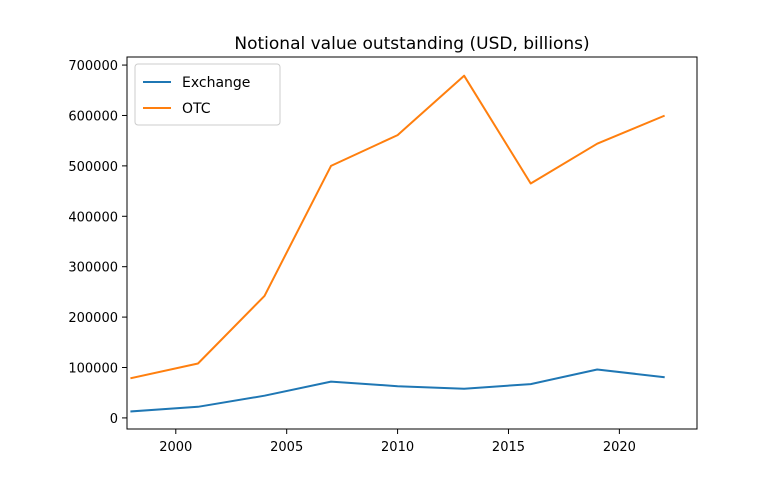  I want to click on x-tick-label: 2005, so click(286, 447).